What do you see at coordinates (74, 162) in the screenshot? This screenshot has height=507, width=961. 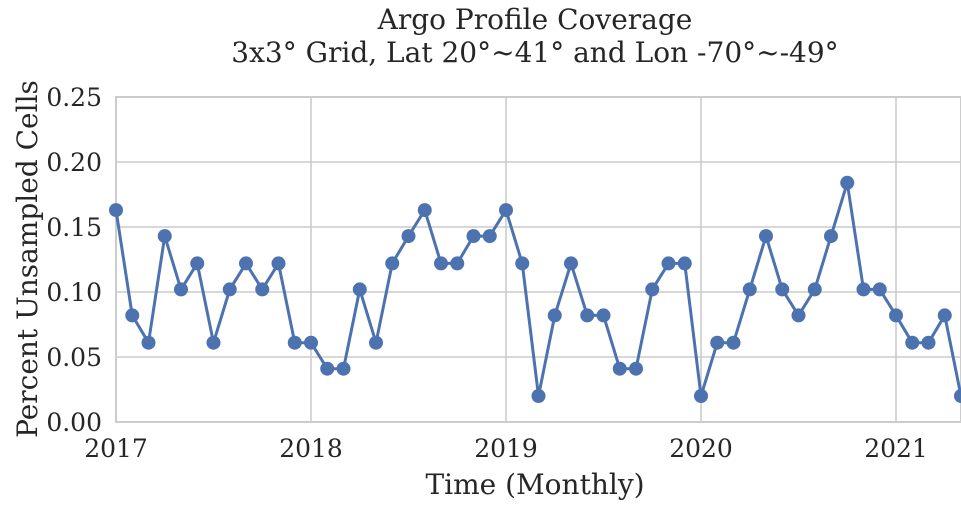 I see `y-tick-label: 0.20` at bounding box center [74, 162].